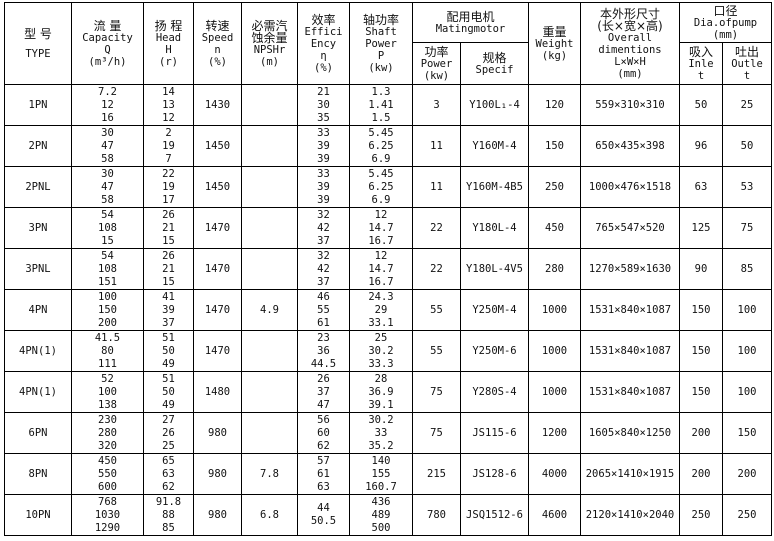  Describe the element at coordinates (470, 28) in the screenshot. I see `header-motor-en: Matingmotor` at that location.